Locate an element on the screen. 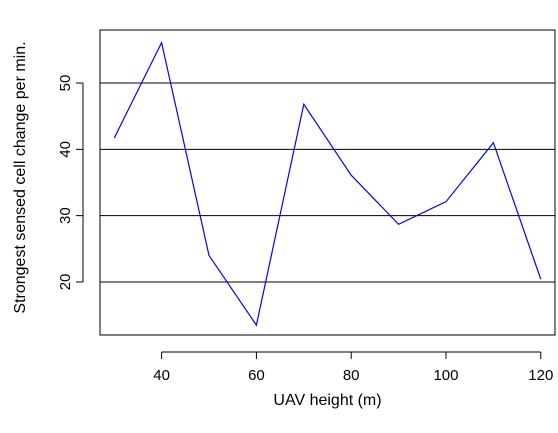 This screenshot has width=558, height=433. y-tick-label-3: 50 is located at coordinates (65, 83).